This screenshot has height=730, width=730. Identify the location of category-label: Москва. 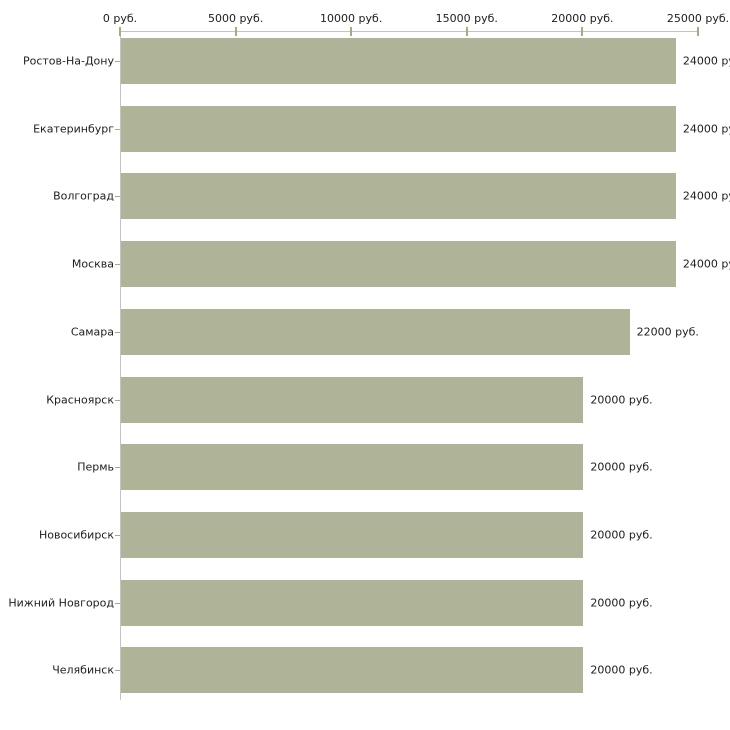
(92, 264).